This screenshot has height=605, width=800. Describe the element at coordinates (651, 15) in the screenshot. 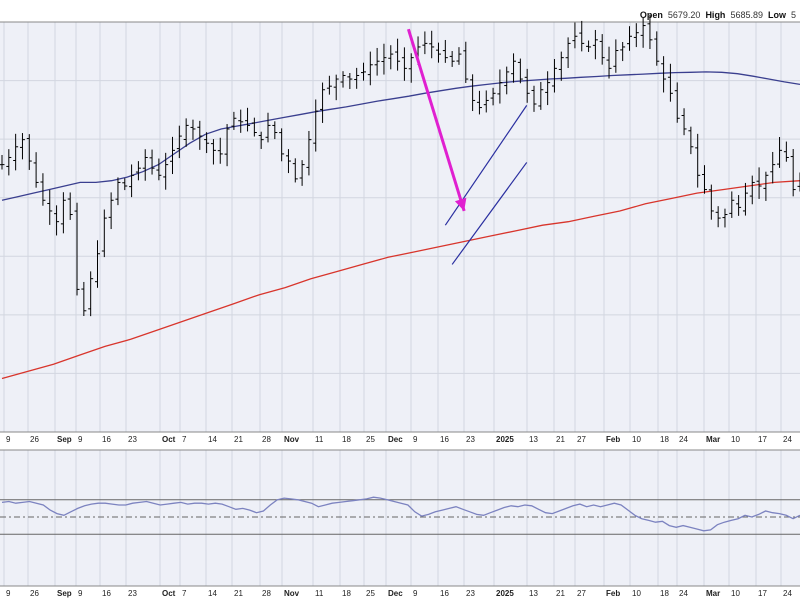

I see `open-label: Open` at that location.